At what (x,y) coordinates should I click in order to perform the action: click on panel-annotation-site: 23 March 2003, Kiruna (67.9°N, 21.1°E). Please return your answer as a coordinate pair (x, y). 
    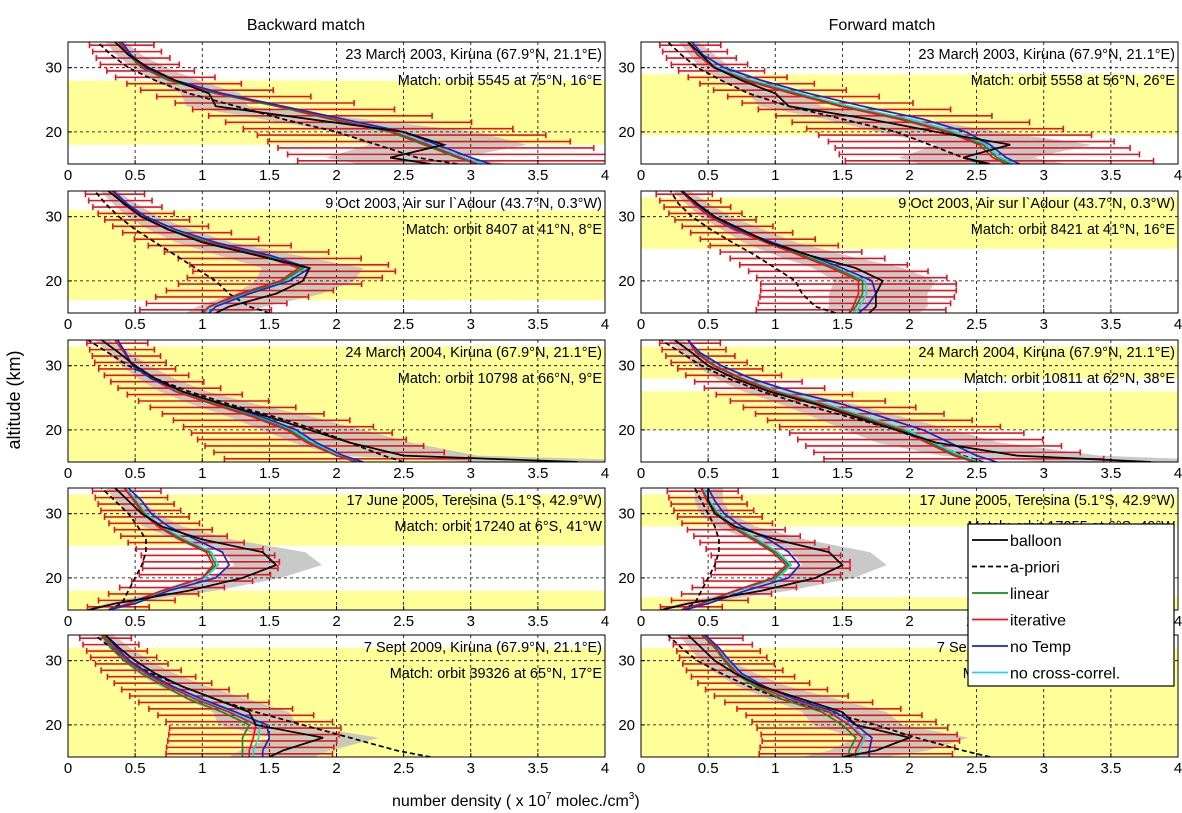
    Looking at the image, I should click on (473, 55).